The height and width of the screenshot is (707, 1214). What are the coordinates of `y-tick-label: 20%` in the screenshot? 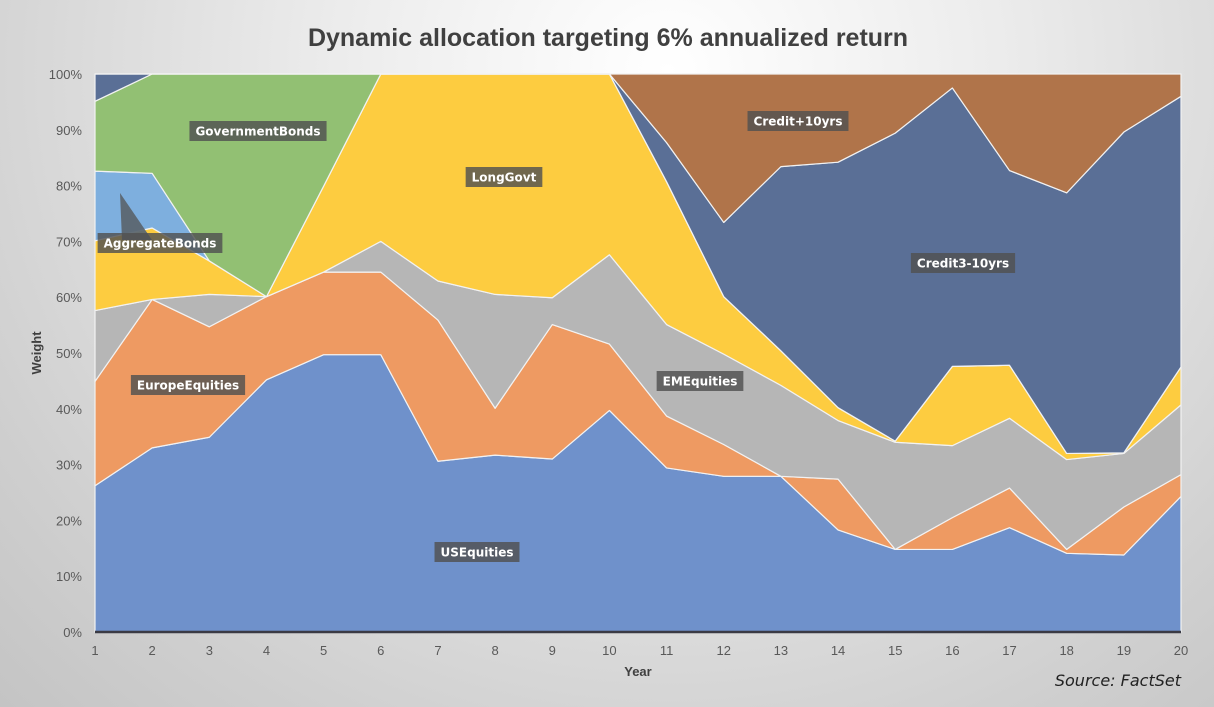 It's located at (69, 520).